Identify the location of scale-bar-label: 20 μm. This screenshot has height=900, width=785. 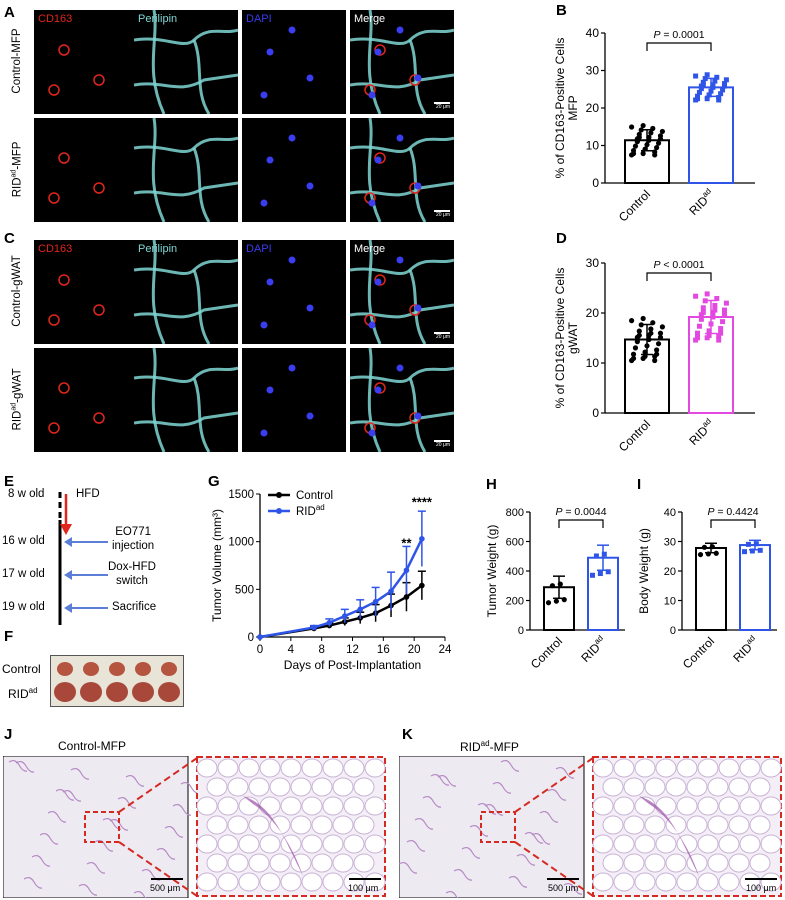
(443, 107).